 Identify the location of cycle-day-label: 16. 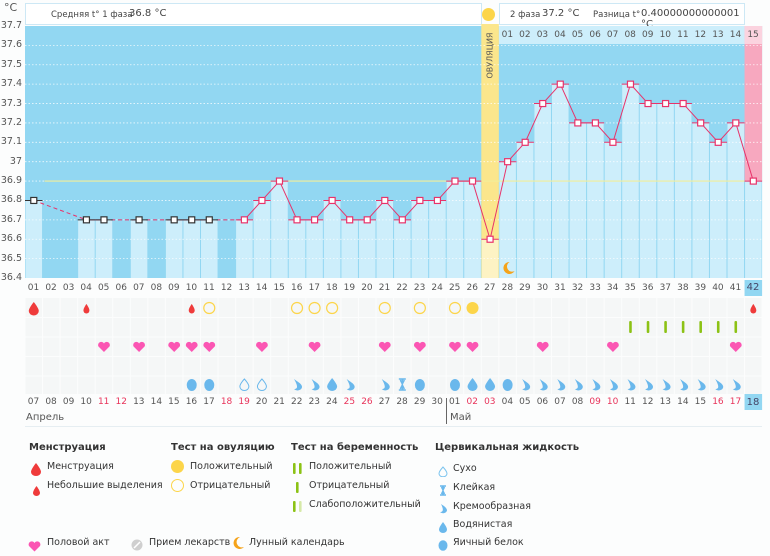
(297, 288).